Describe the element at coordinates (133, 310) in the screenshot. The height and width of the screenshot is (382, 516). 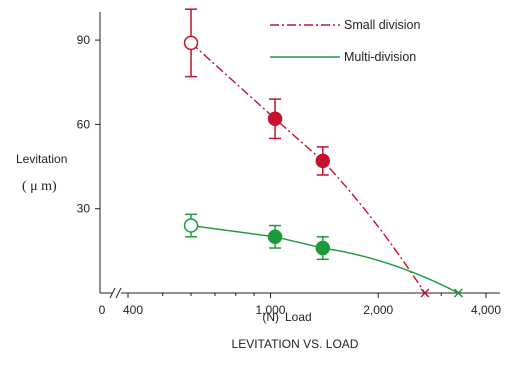
I see `x-tick-label: 400` at that location.